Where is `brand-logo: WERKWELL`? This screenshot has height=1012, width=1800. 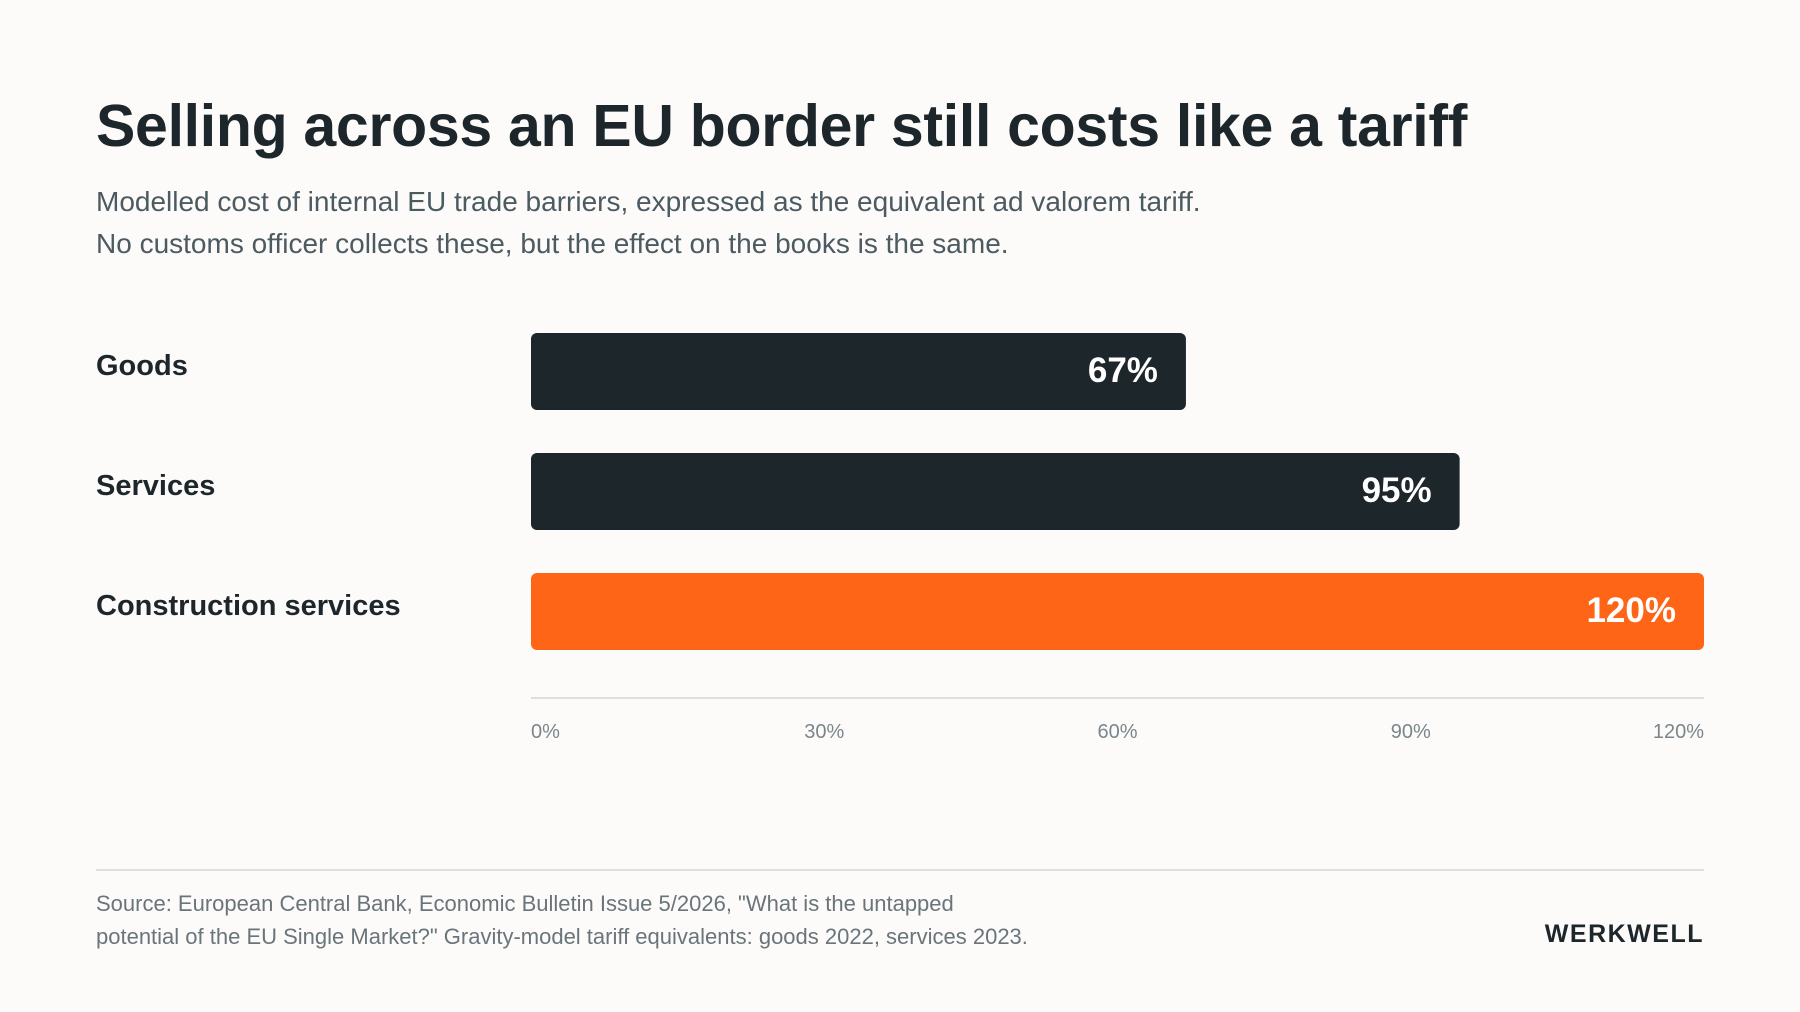
brand-logo: WERKWELL is located at coordinates (1624, 934).